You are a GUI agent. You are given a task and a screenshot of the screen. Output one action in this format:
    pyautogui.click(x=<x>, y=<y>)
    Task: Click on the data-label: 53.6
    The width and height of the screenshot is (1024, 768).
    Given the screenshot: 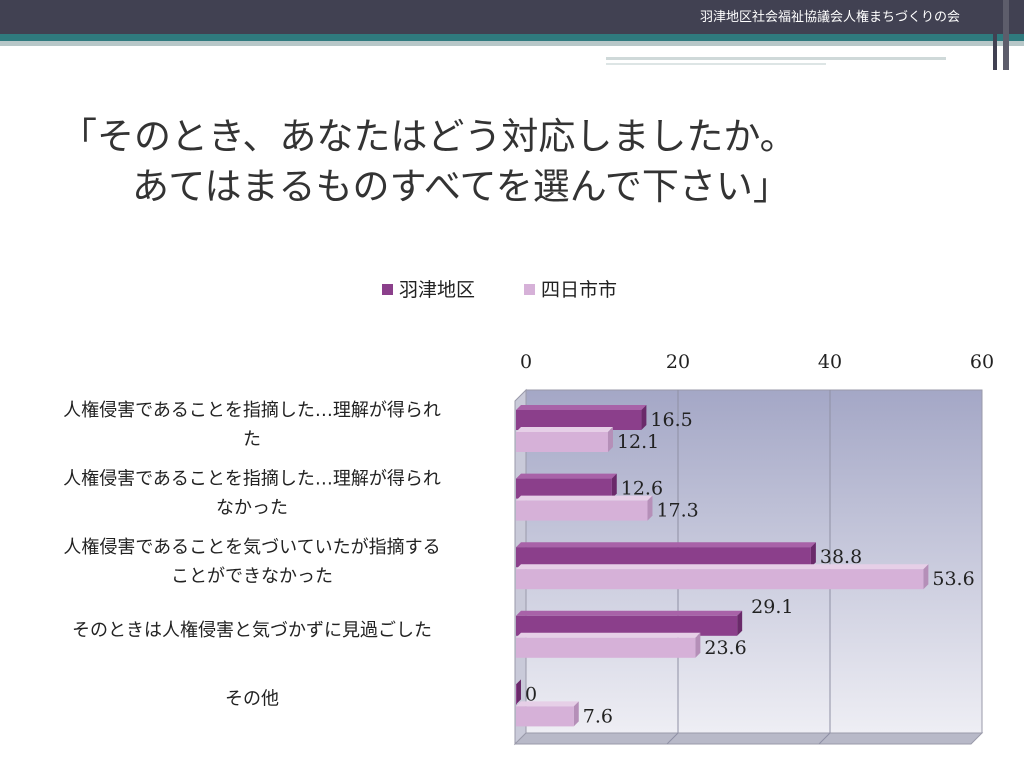 What is the action you would take?
    pyautogui.click(x=953, y=579)
    